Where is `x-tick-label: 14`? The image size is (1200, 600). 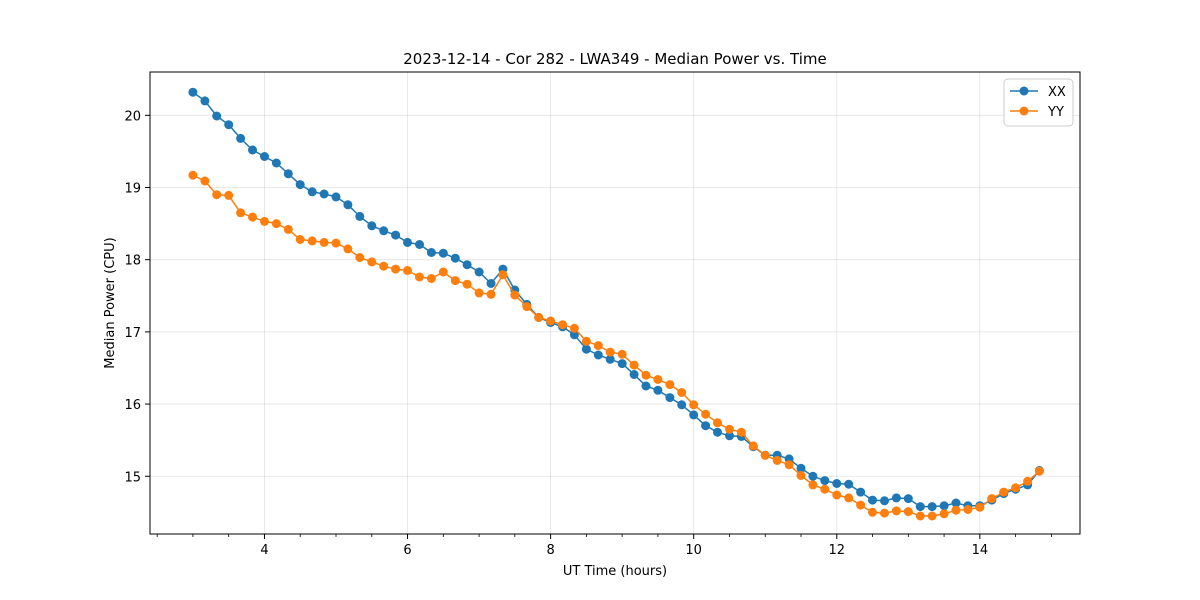 x-tick-label: 14 is located at coordinates (980, 550).